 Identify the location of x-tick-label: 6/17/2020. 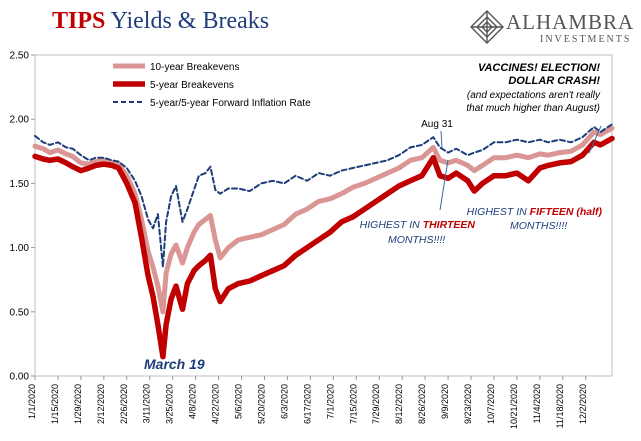
(307, 404).